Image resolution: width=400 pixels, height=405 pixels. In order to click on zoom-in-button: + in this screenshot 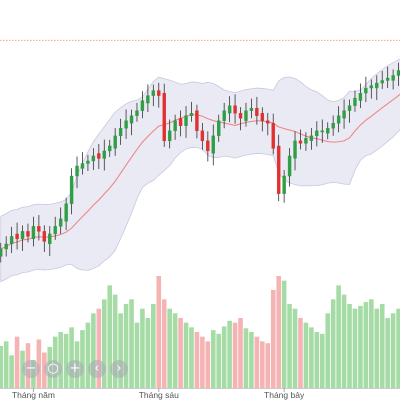, I will do `click(75, 369)`.